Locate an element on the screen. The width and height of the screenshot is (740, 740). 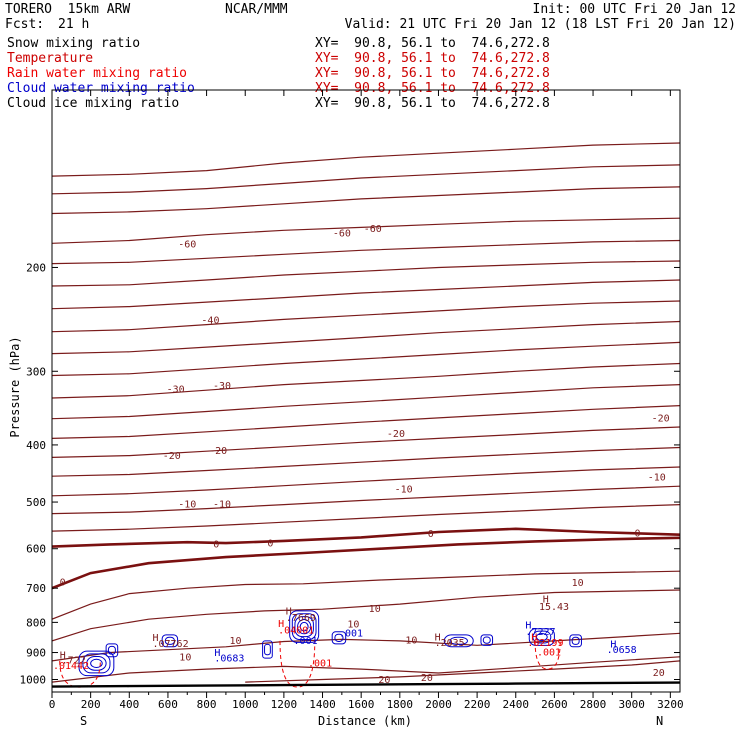
south-label: S is located at coordinates (84, 721).